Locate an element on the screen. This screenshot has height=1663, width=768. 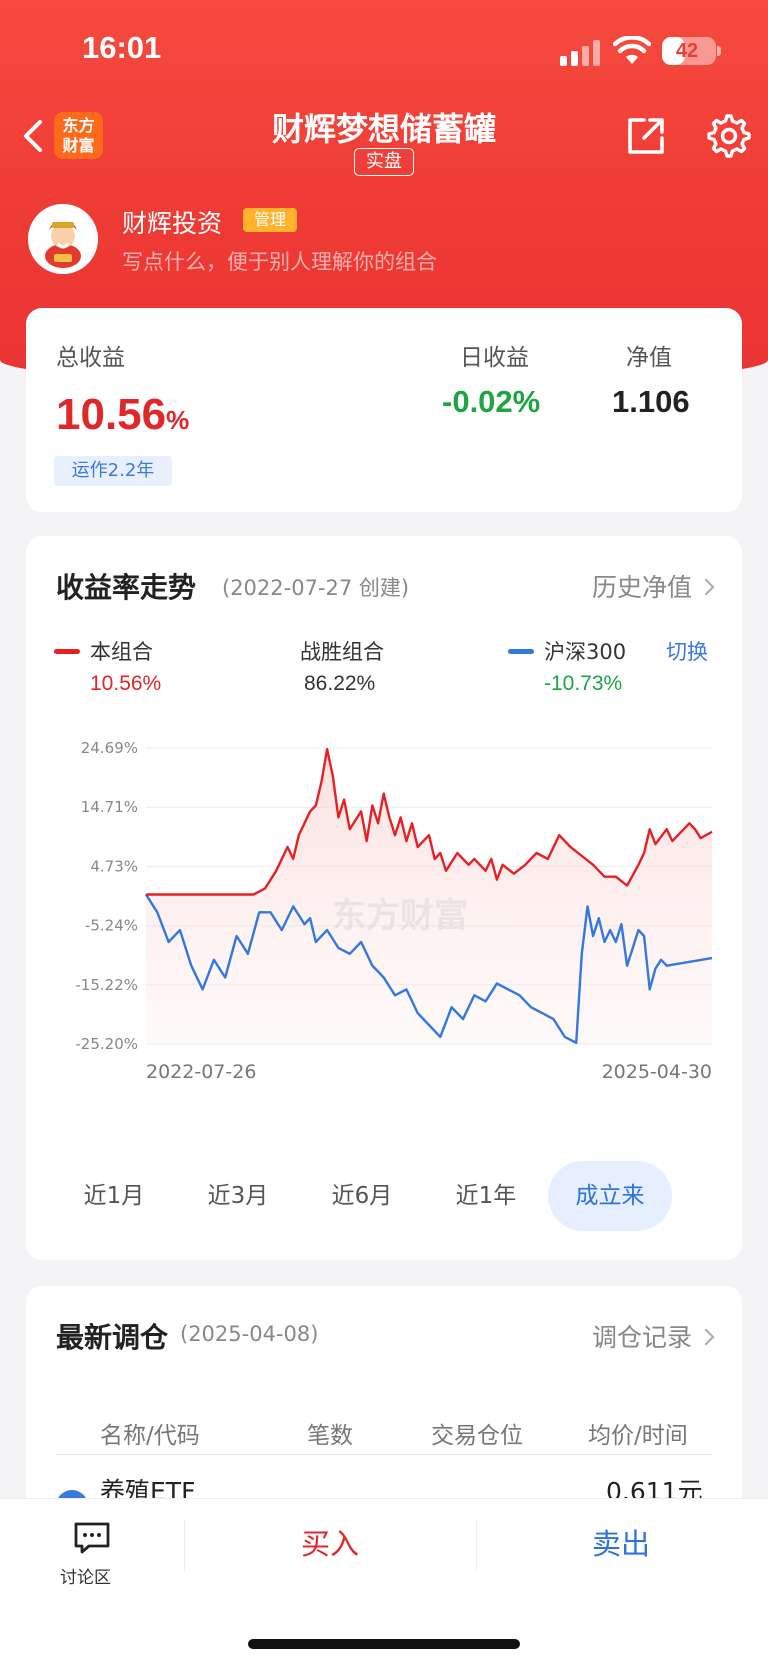
trend-created-date: (2022-07-27 创建) is located at coordinates (316, 588).